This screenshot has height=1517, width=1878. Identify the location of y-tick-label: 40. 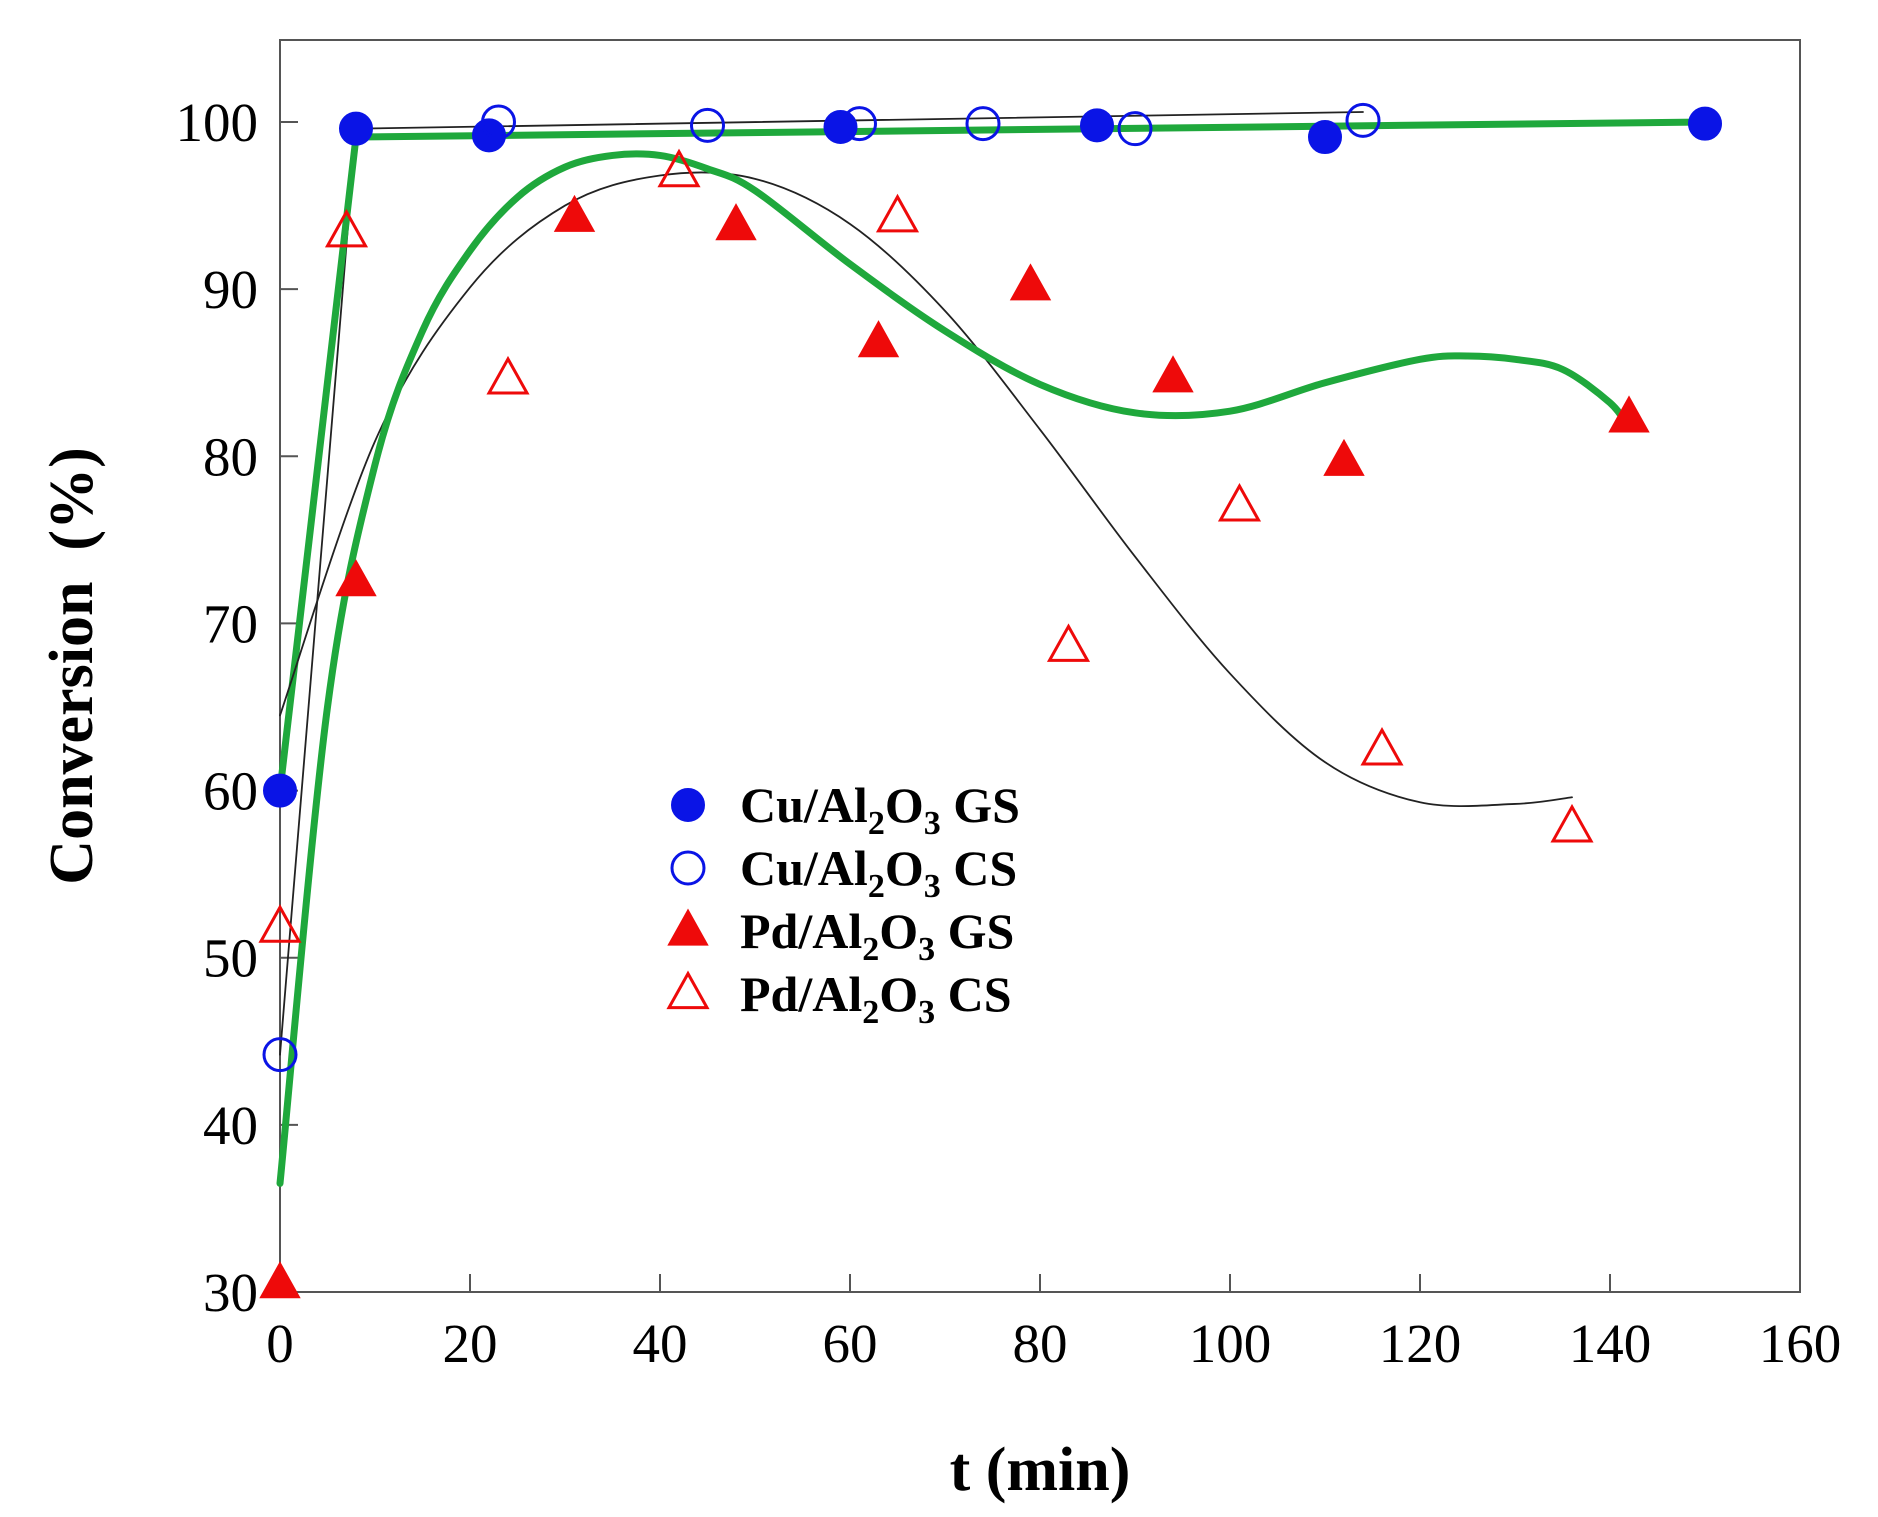
(230, 1125).